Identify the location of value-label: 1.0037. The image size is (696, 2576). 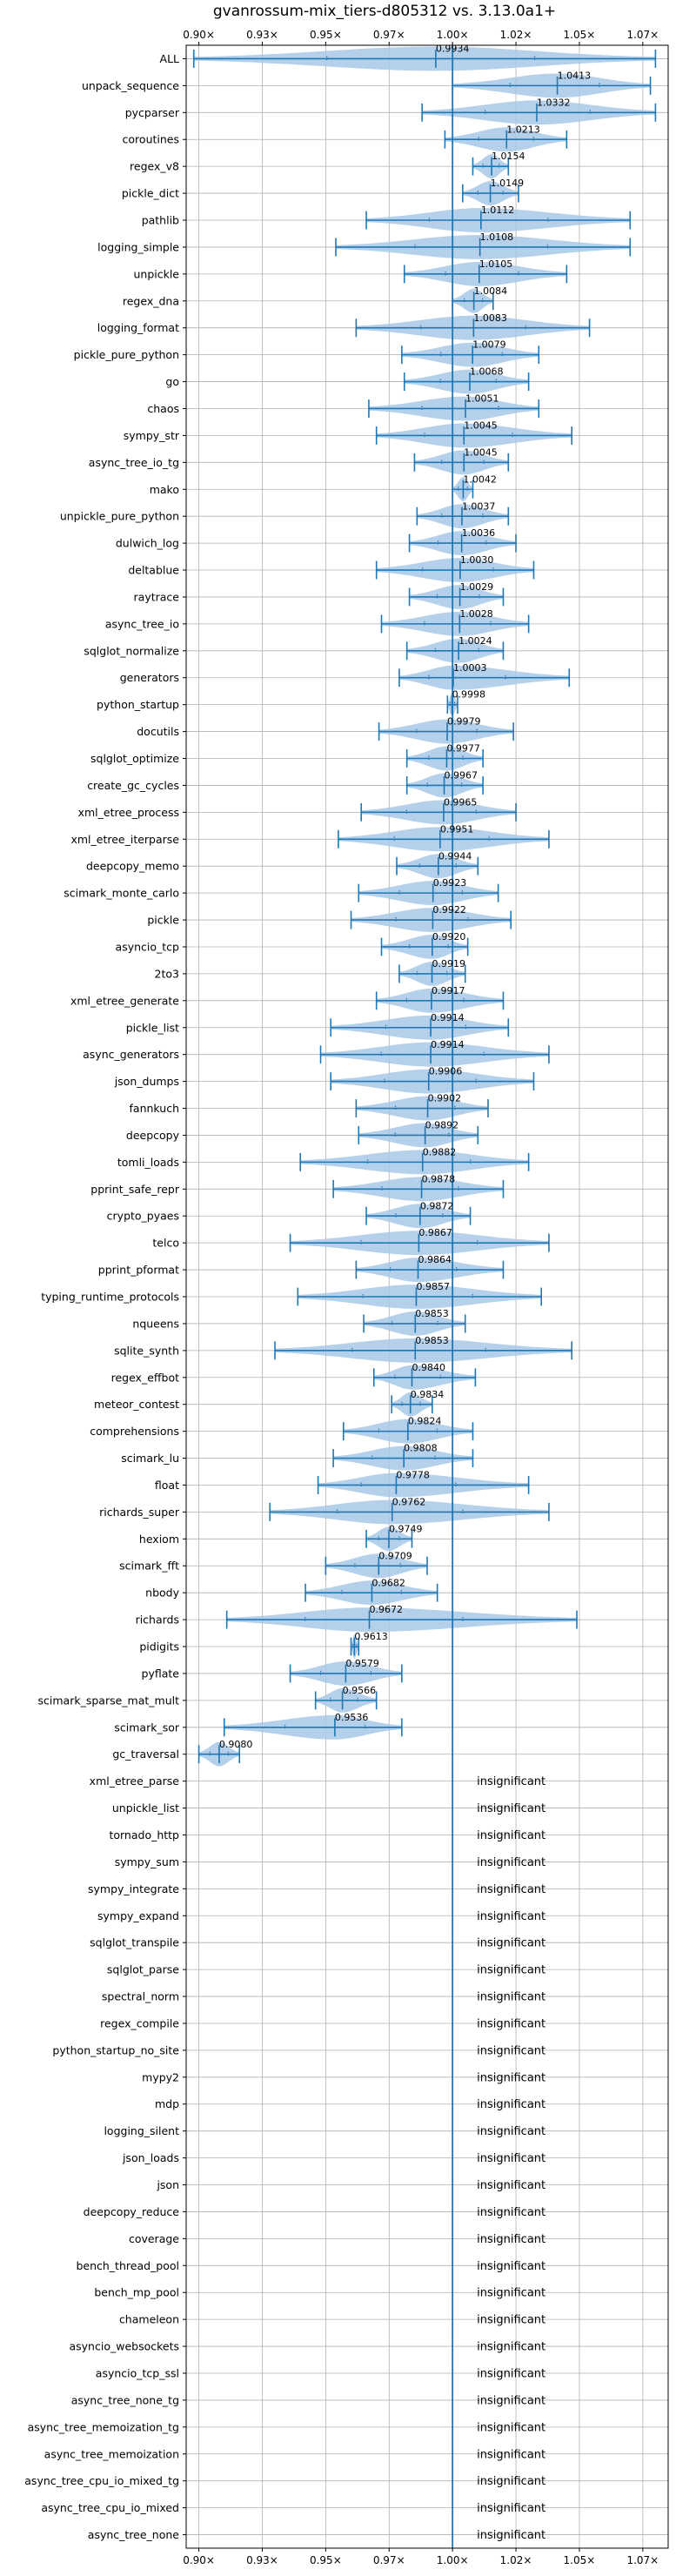
(479, 506).